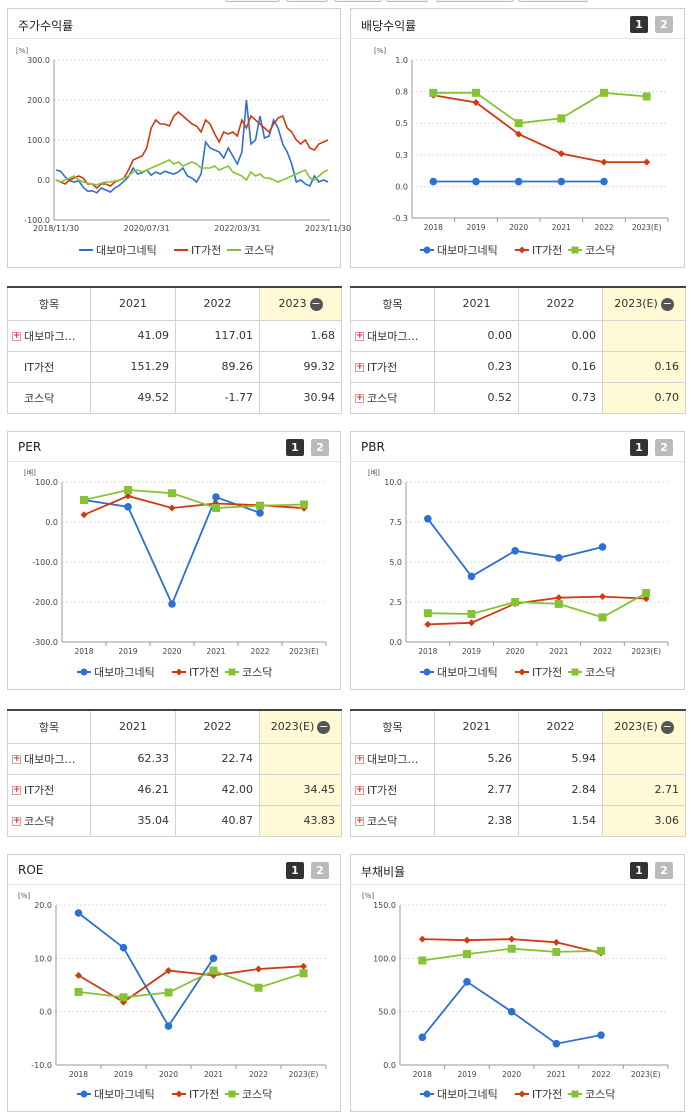 This screenshot has height=1115, width=691. I want to click on table-row: + 대보마그… 62.33 22.74, so click(174, 758).